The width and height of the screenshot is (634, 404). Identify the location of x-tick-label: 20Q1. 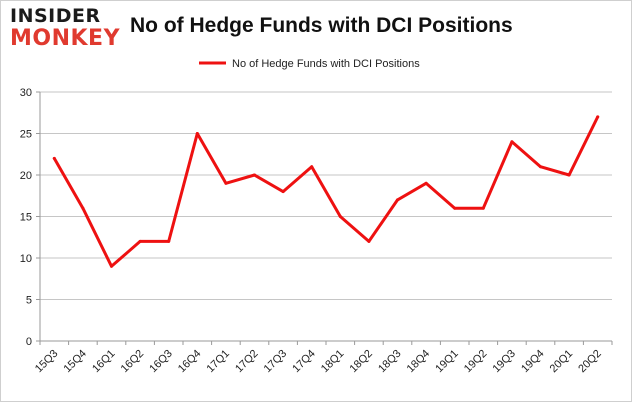
(562, 362).